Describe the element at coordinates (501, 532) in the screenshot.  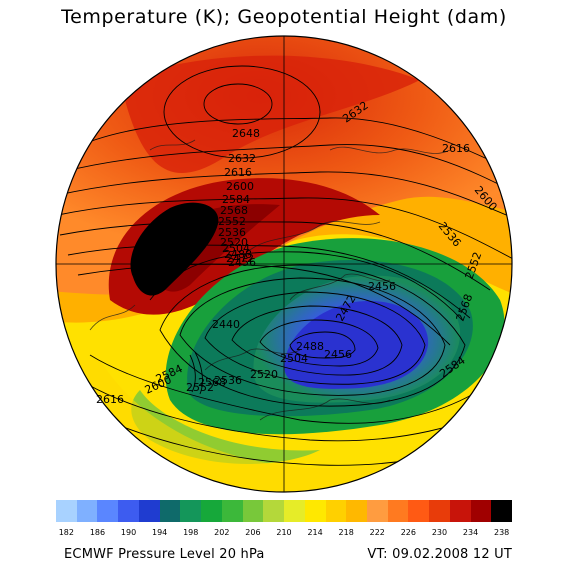
I see `colorbar-tick-label: 238` at that location.